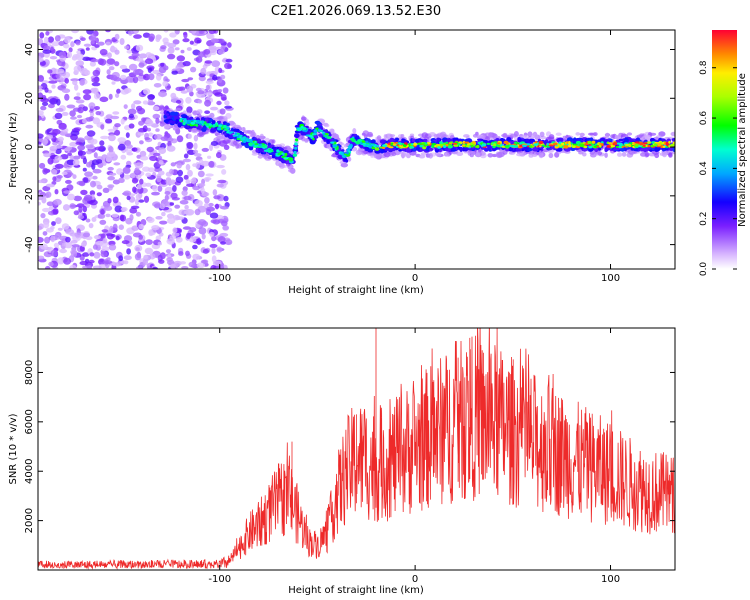 This screenshot has height=600, width=750. What do you see at coordinates (29, 49) in the screenshot?
I see `y-tick-label: 40` at bounding box center [29, 49].